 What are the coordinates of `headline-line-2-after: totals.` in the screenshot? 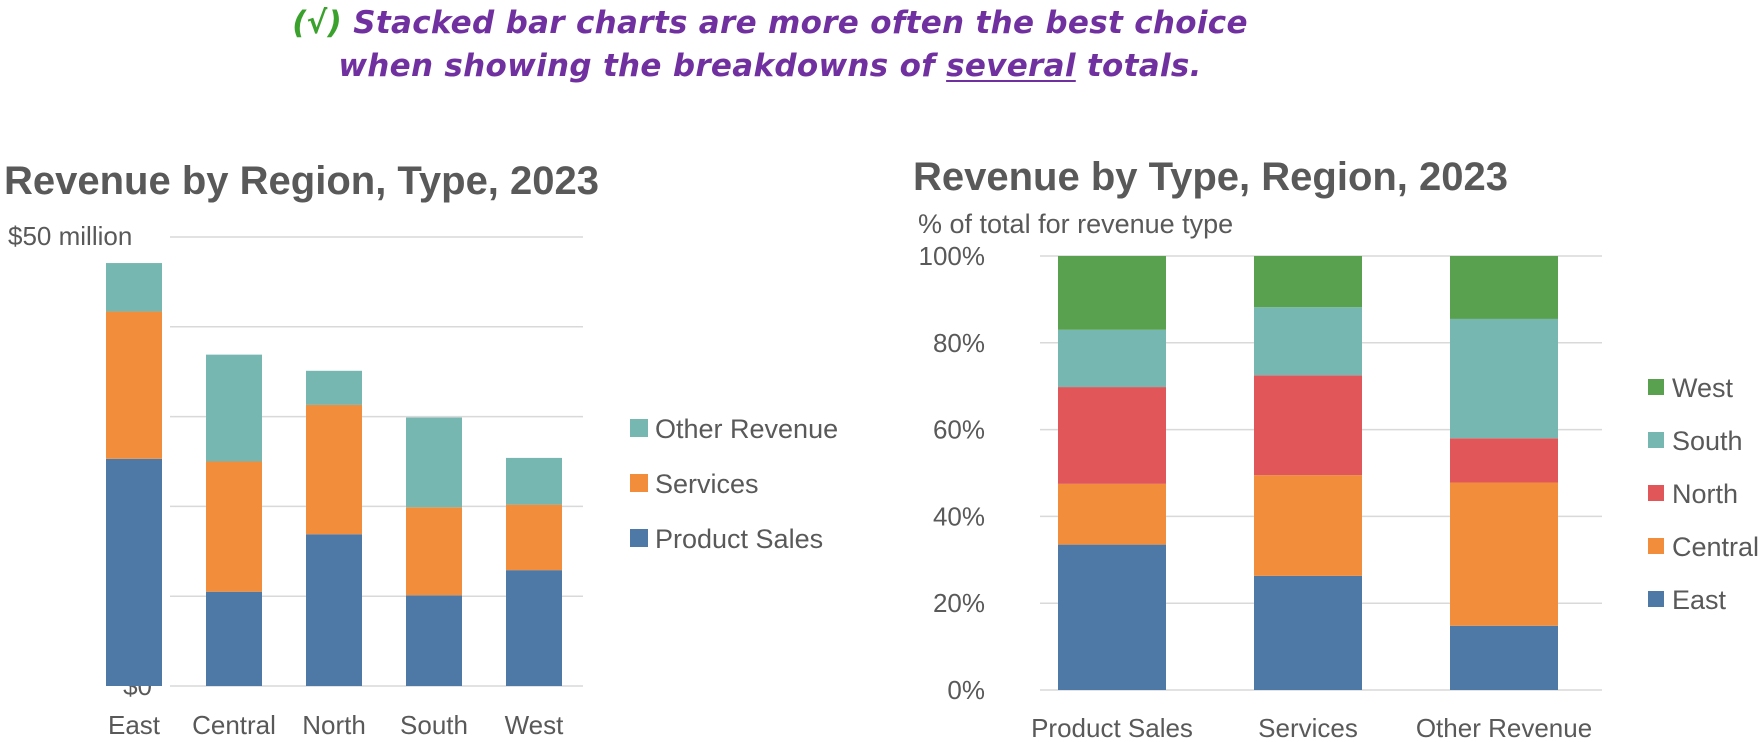 It's located at (1144, 66).